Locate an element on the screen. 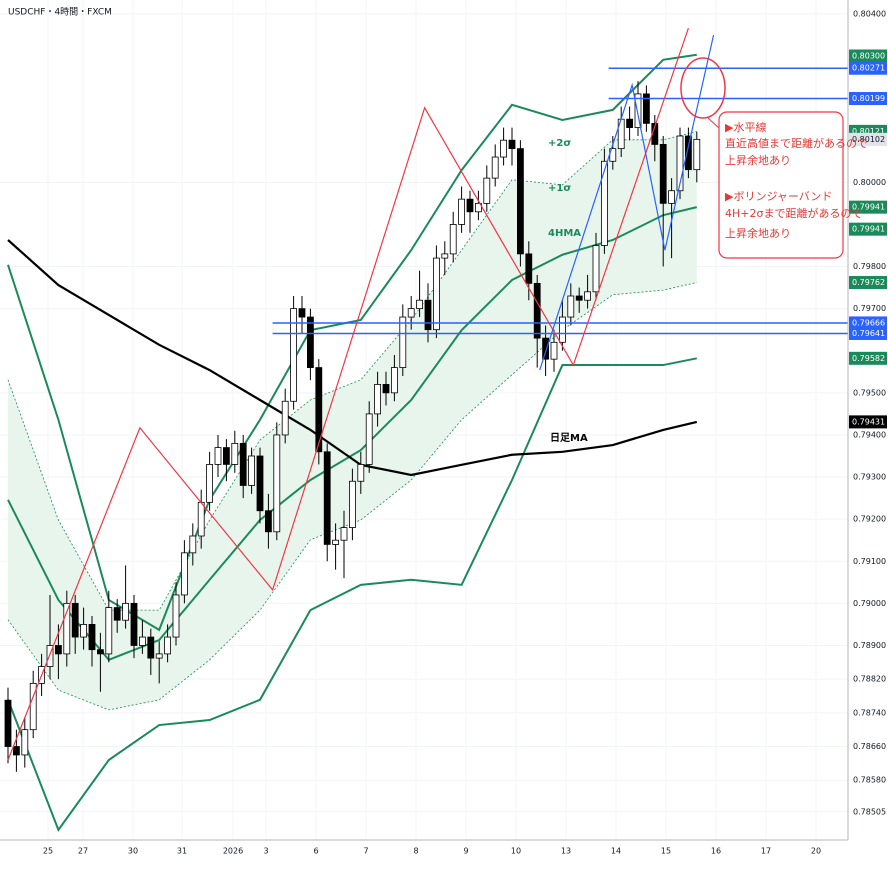  annotation-text: ▶水平線 is located at coordinates (745, 127).